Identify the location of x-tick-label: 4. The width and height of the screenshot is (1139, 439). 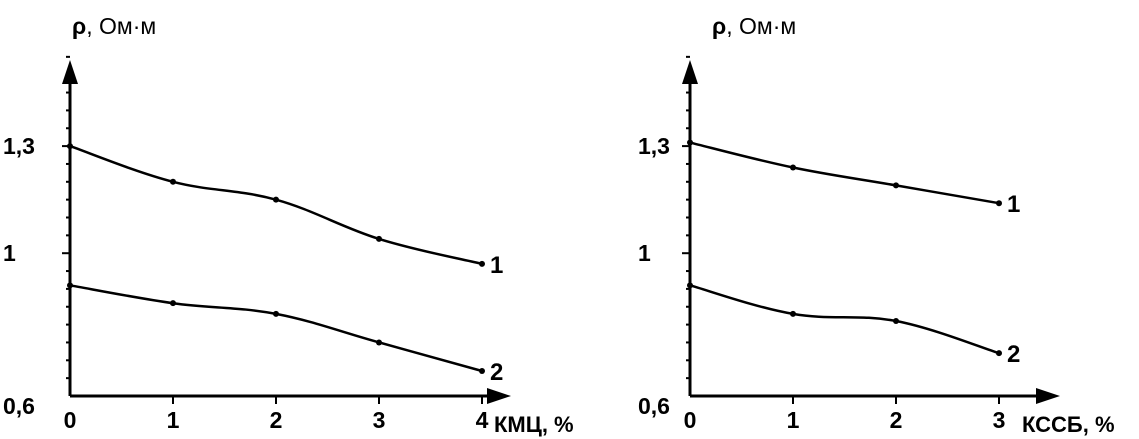
(482, 420).